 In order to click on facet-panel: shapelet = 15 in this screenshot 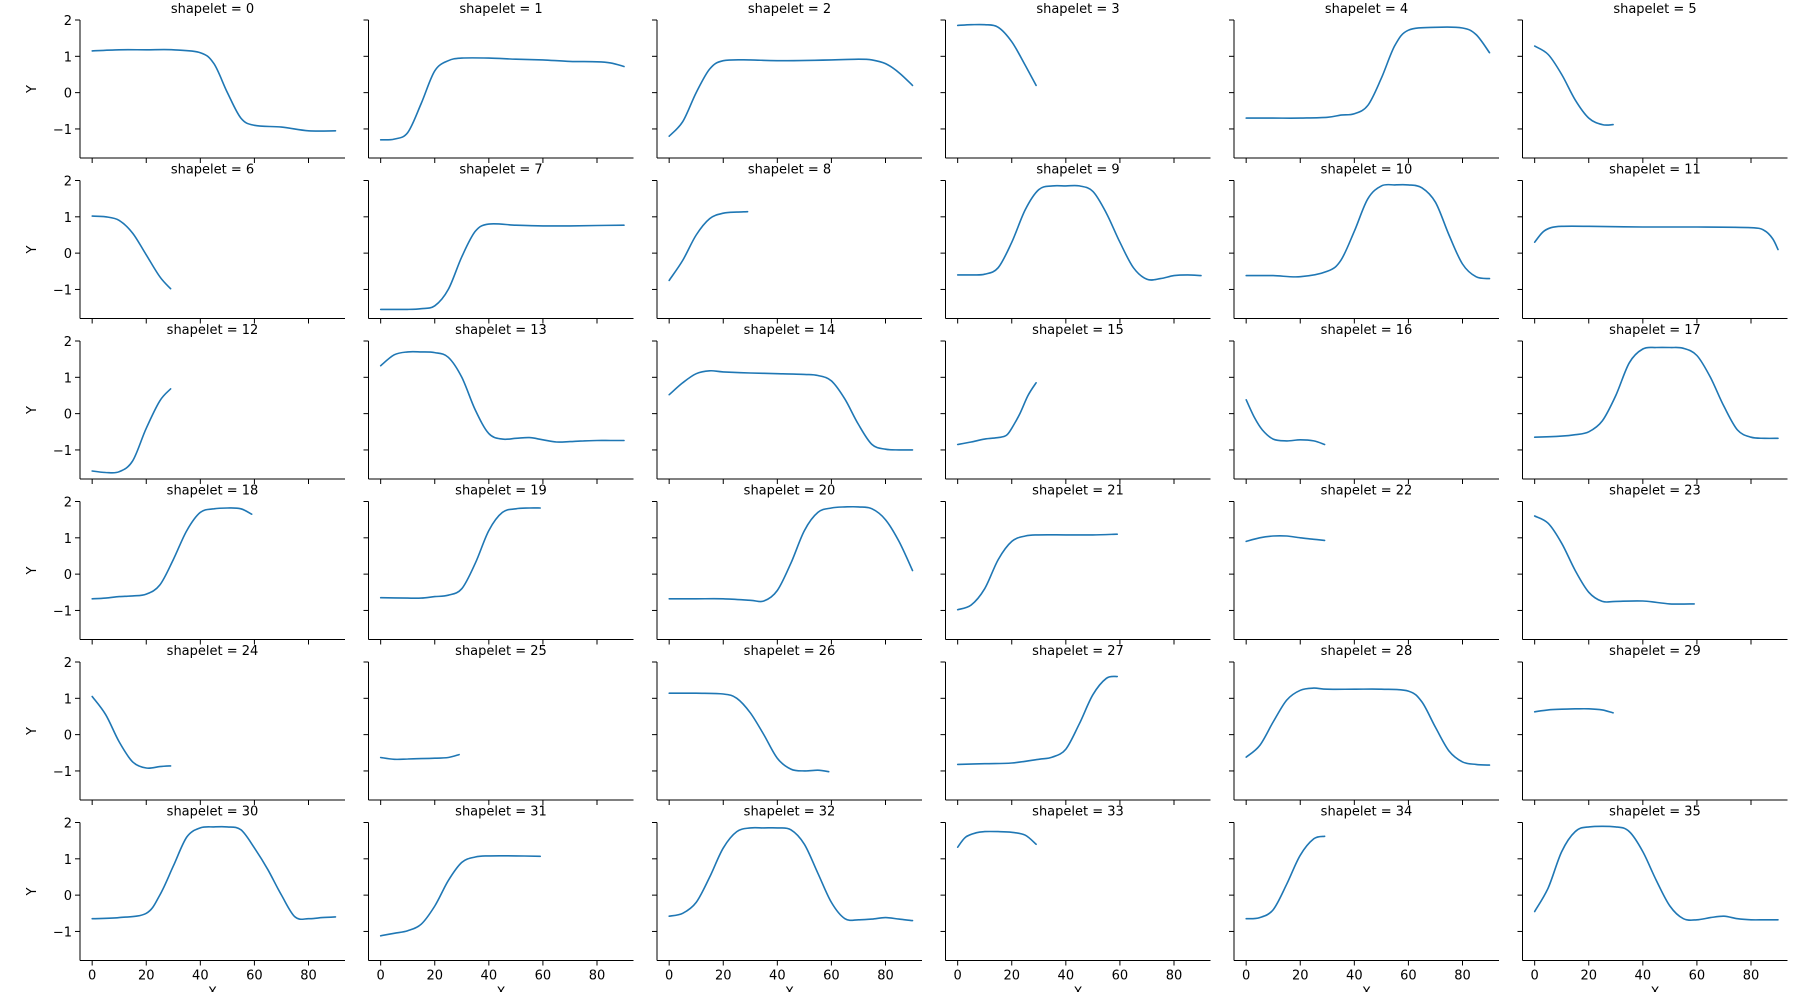, I will do `click(1075, 403)`.